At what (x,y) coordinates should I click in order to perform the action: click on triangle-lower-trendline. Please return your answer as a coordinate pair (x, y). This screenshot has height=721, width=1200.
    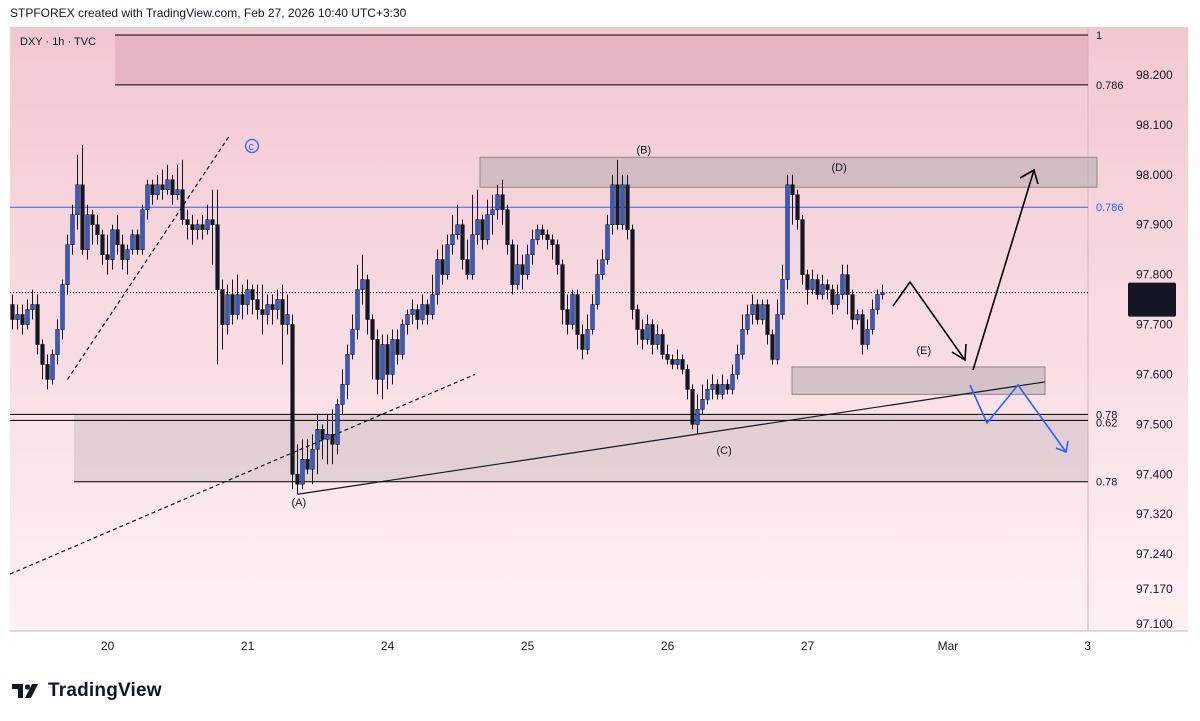
    Looking at the image, I should click on (671, 438).